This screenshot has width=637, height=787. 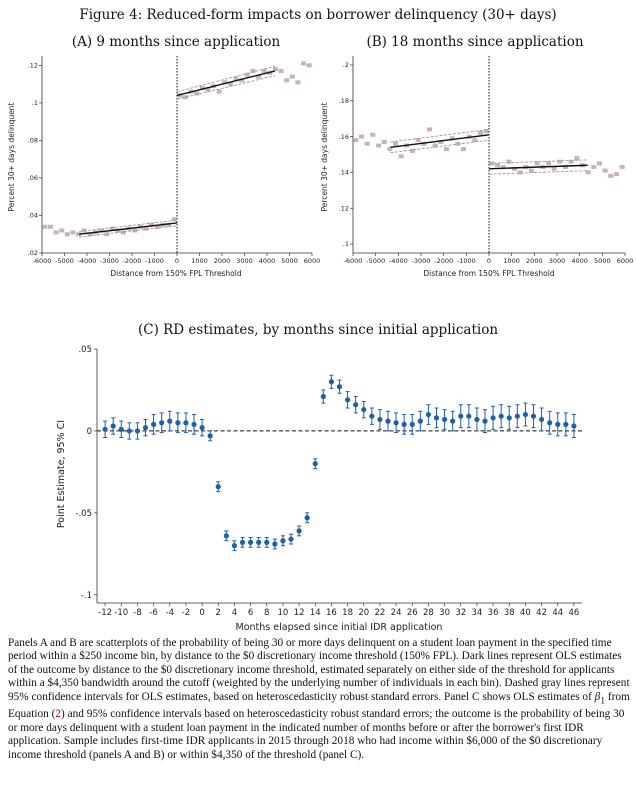 What do you see at coordinates (86, 596) in the screenshot?
I see `panel-c-y-tick-label: -.1` at bounding box center [86, 596].